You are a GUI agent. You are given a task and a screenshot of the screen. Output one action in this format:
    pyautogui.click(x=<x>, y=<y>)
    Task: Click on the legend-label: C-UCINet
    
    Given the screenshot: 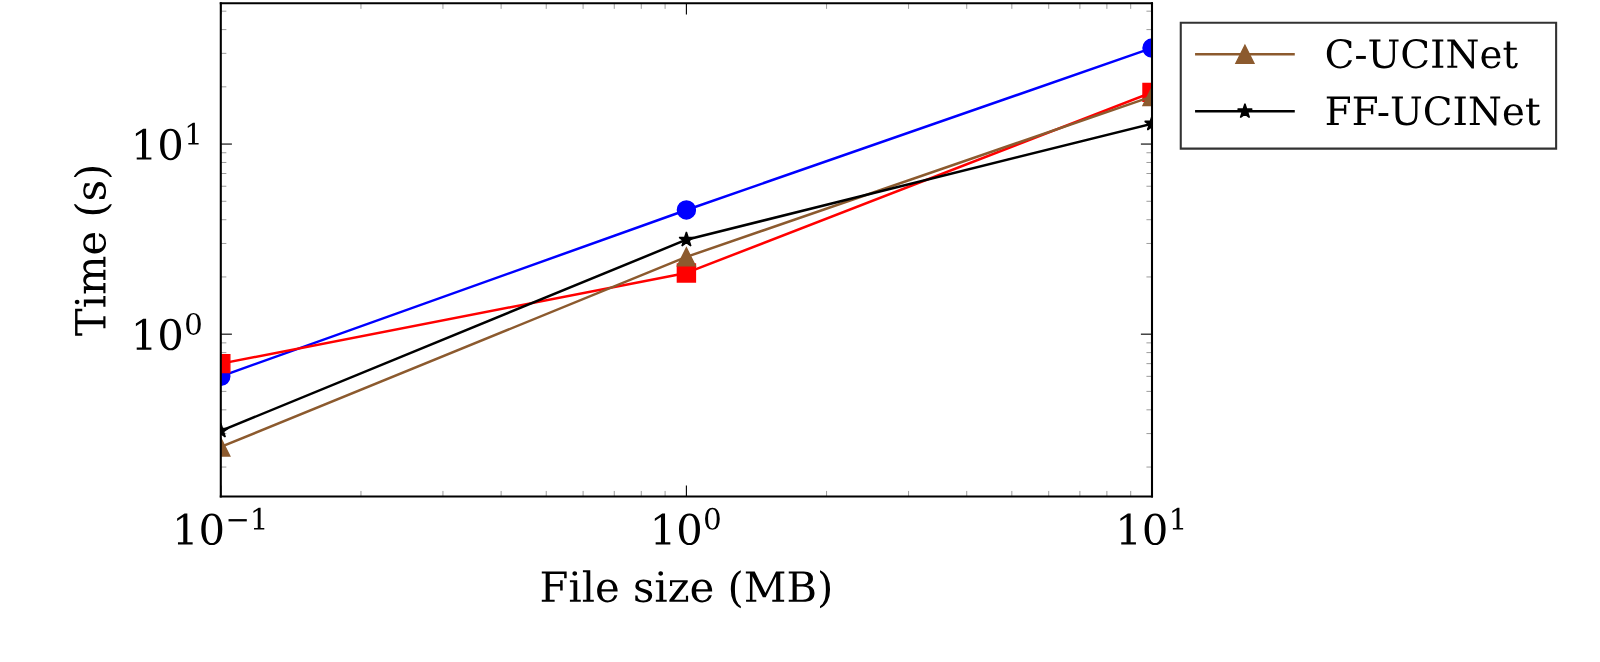 What is the action you would take?
    pyautogui.click(x=1422, y=54)
    